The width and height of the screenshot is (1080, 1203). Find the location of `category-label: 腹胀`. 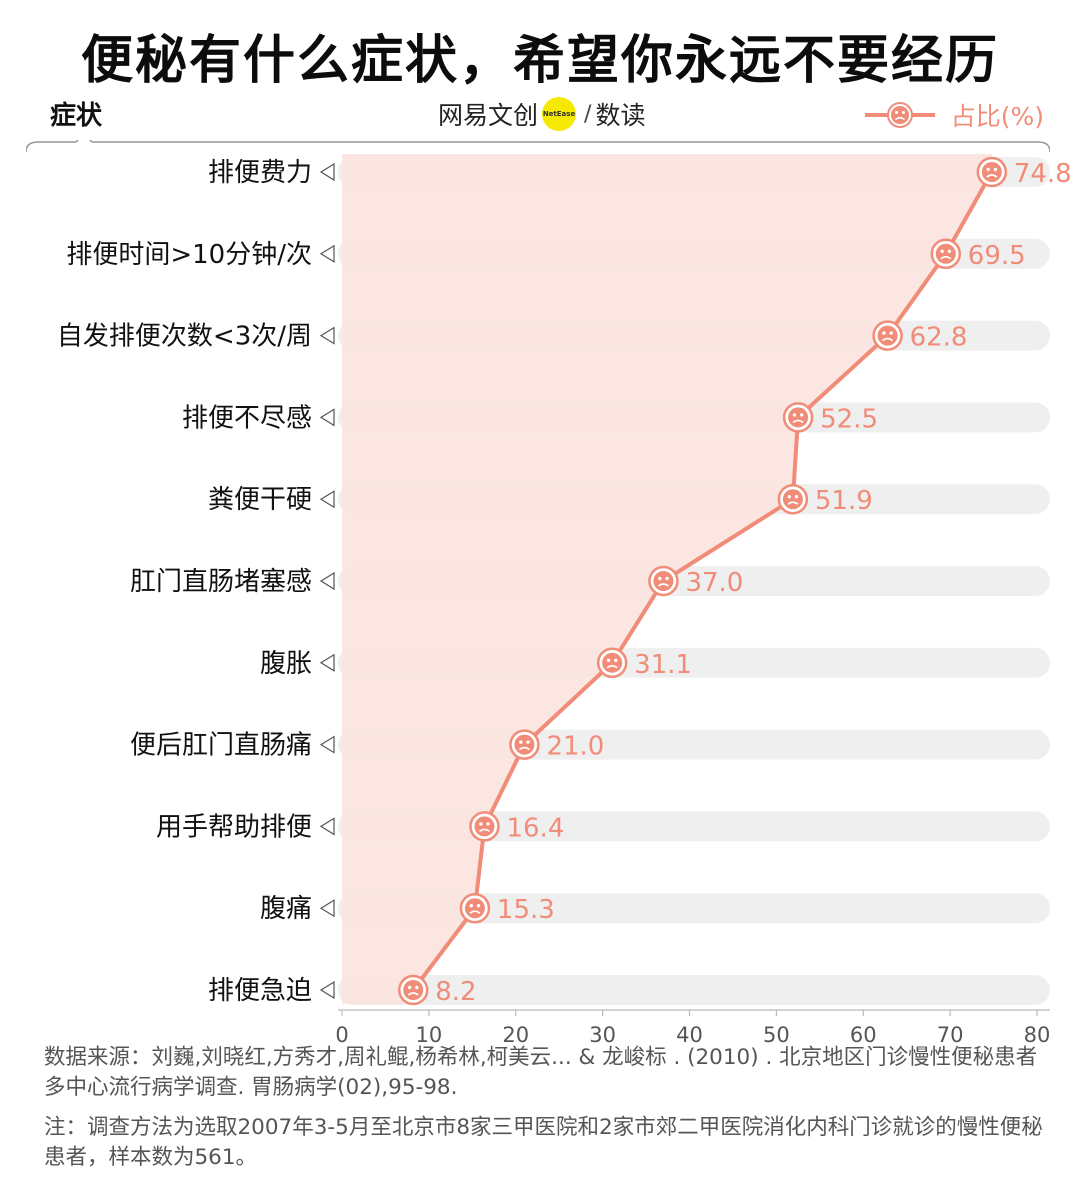

category-label: 腹胀 is located at coordinates (286, 664).